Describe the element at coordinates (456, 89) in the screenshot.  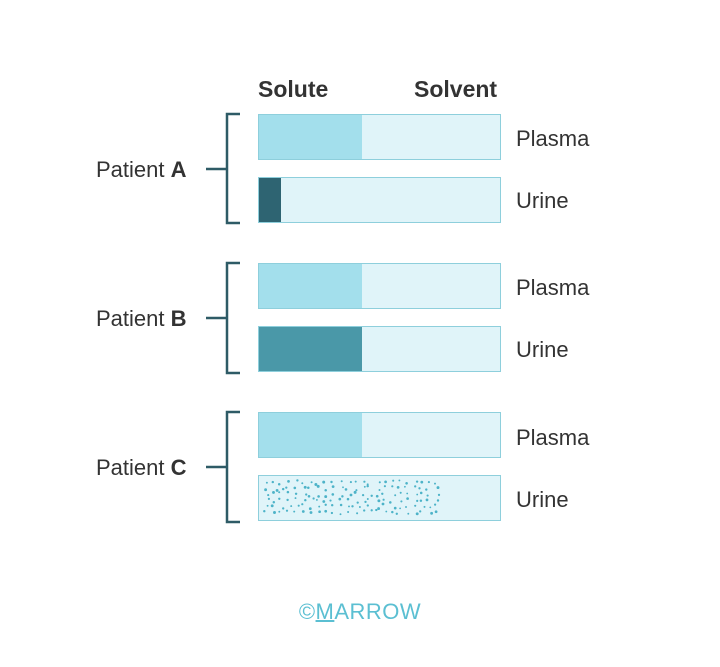
I see `solvent-header: Solvent` at that location.